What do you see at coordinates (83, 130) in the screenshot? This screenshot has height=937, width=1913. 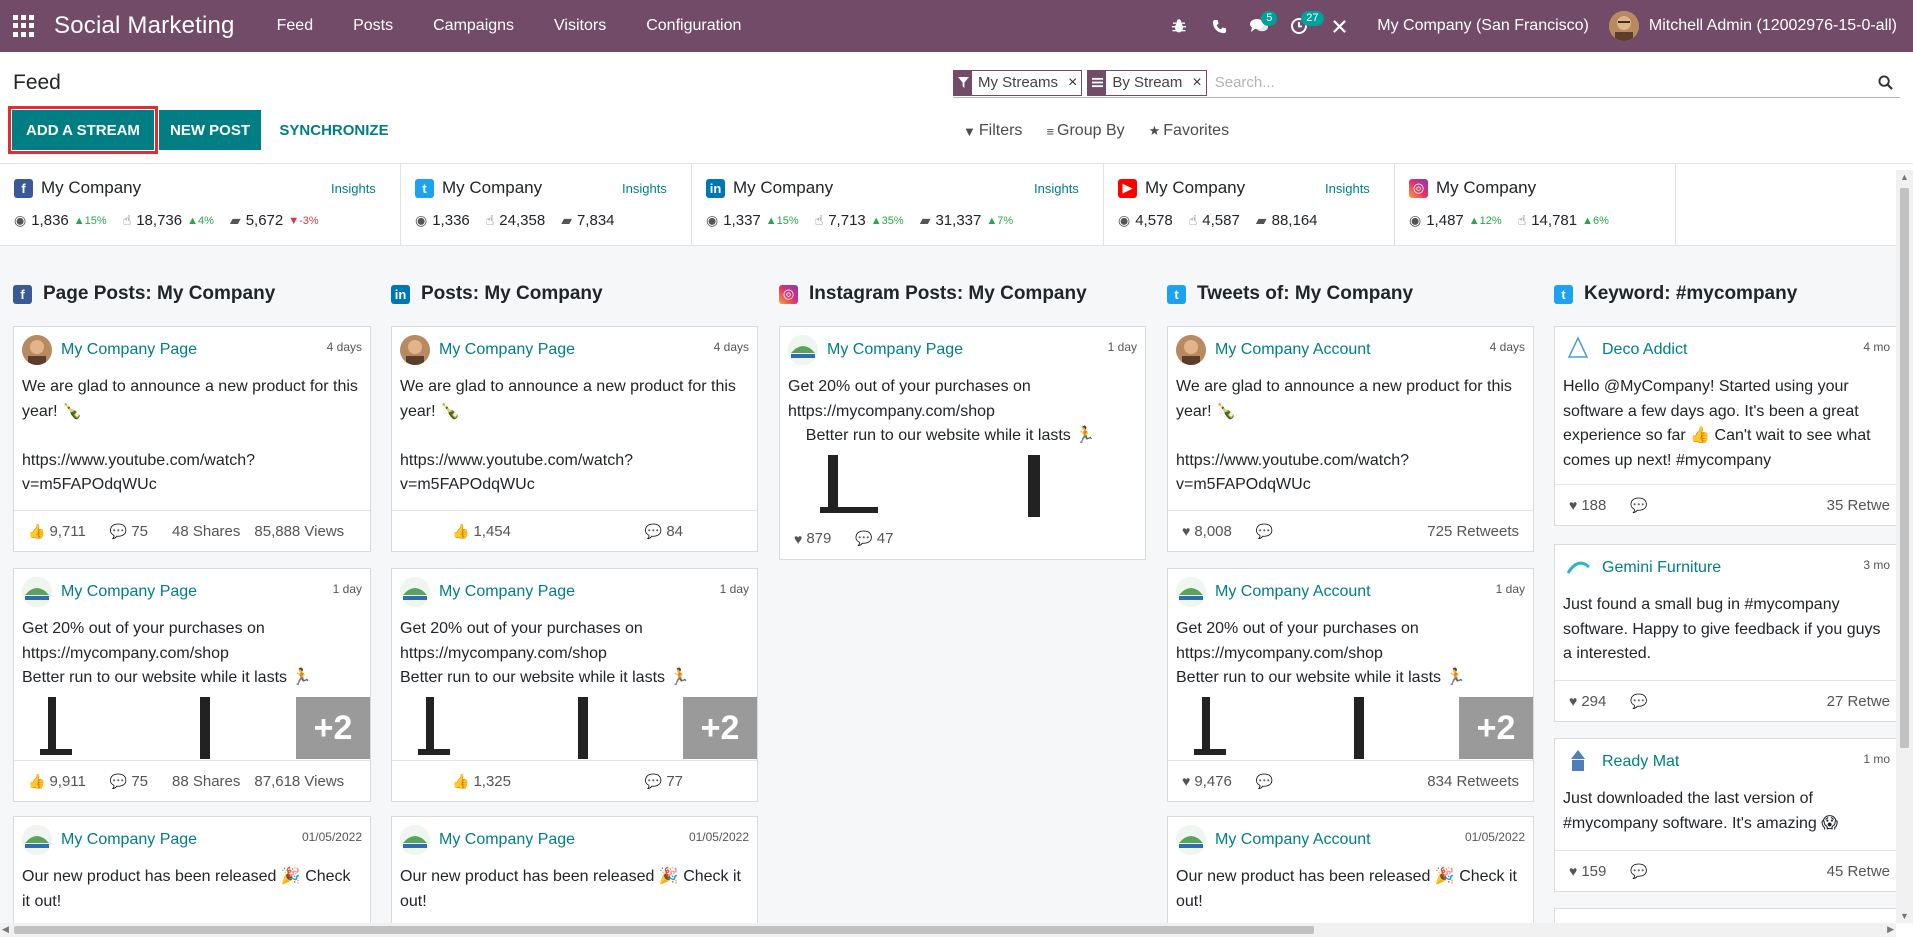 I see `add-stream-button: ADD A STREAM` at bounding box center [83, 130].